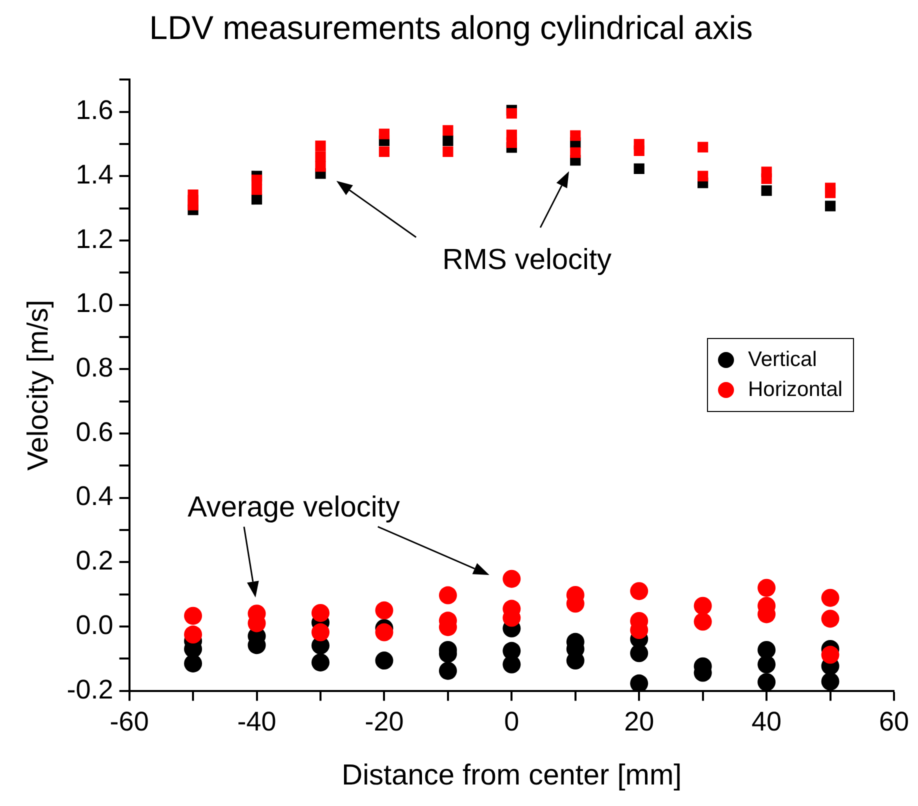 This screenshot has height=806, width=918. I want to click on y-tick-label: 0.4, so click(95, 496).